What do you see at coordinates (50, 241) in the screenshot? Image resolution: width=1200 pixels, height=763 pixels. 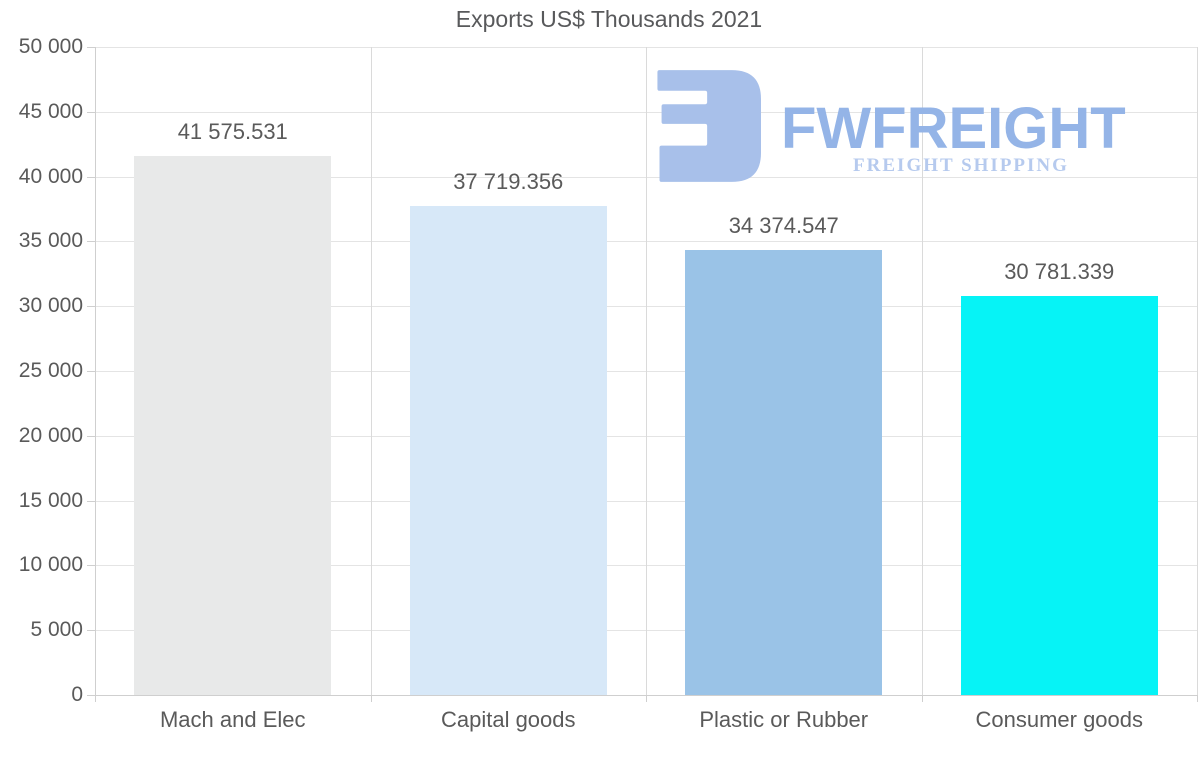 I see `y-axis-tick-label: 35 000` at bounding box center [50, 241].